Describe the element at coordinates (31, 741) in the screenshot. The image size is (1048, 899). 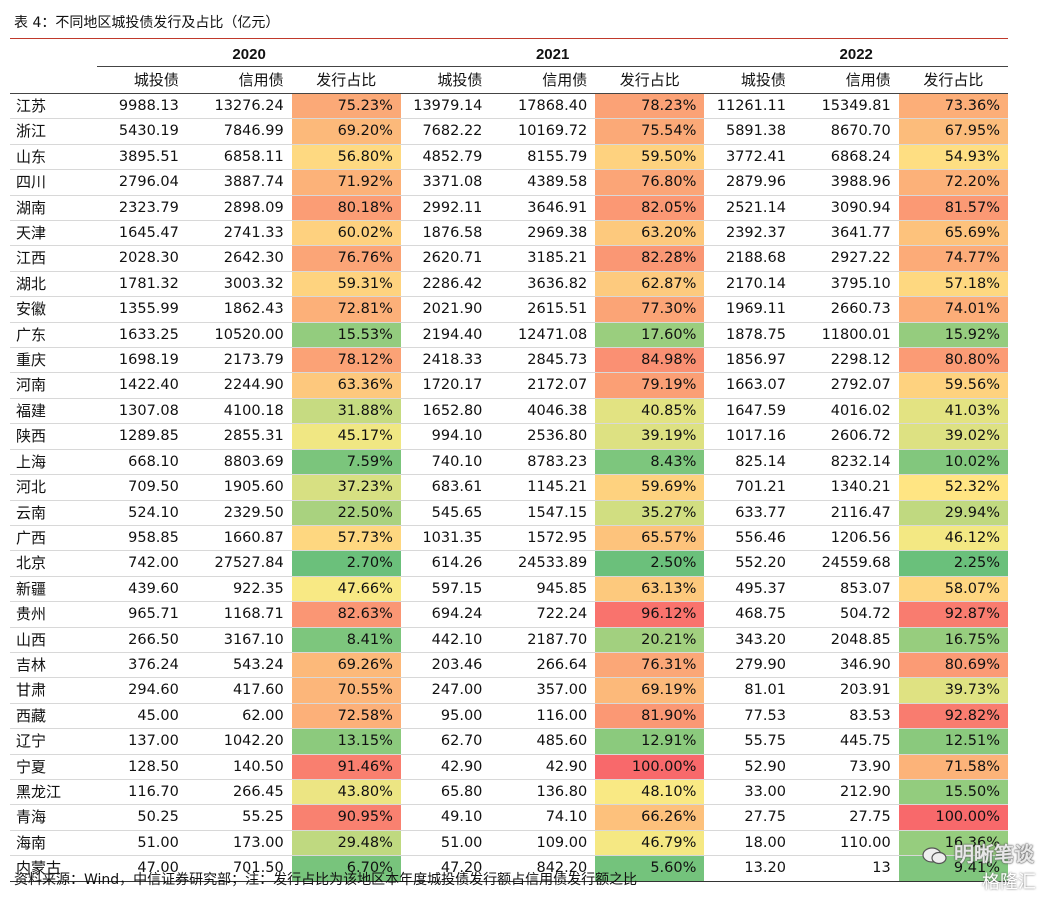
I see `province-cell: 辽宁` at that location.